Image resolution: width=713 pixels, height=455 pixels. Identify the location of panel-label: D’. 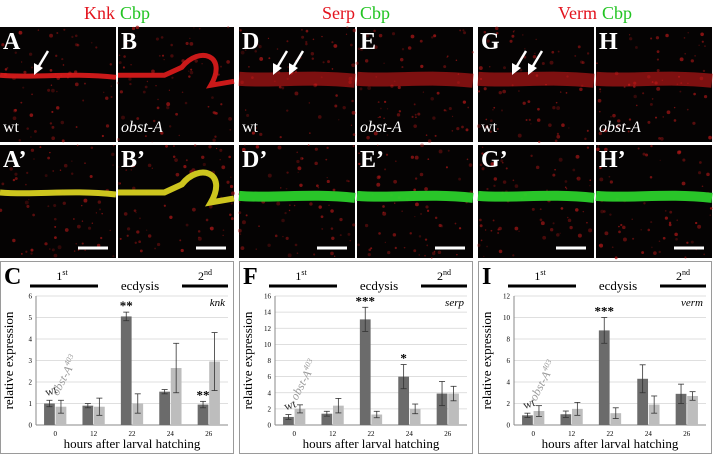
(254, 160).